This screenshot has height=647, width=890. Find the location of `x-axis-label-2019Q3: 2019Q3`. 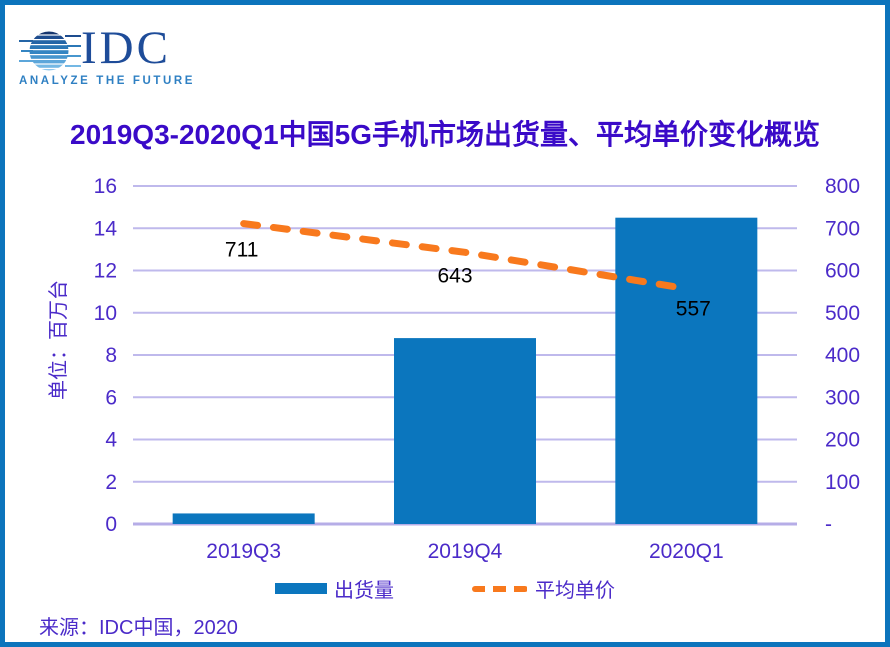

x-axis-label-2019Q3: 2019Q3 is located at coordinates (243, 551).